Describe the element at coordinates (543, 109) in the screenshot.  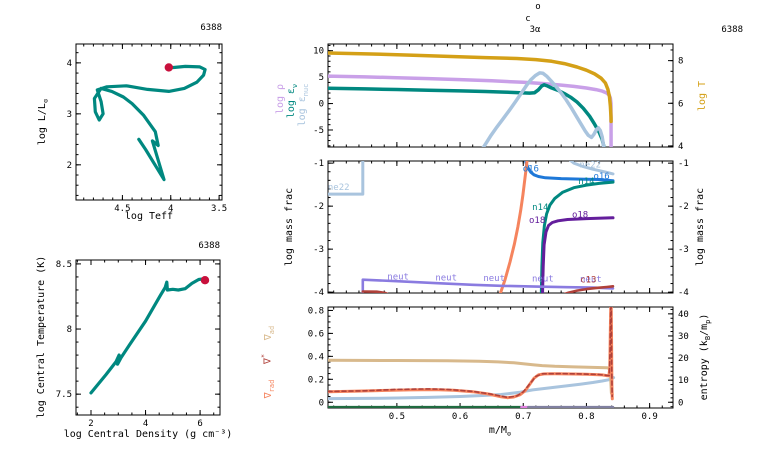
I see `series-log-eps-nuc` at that location.